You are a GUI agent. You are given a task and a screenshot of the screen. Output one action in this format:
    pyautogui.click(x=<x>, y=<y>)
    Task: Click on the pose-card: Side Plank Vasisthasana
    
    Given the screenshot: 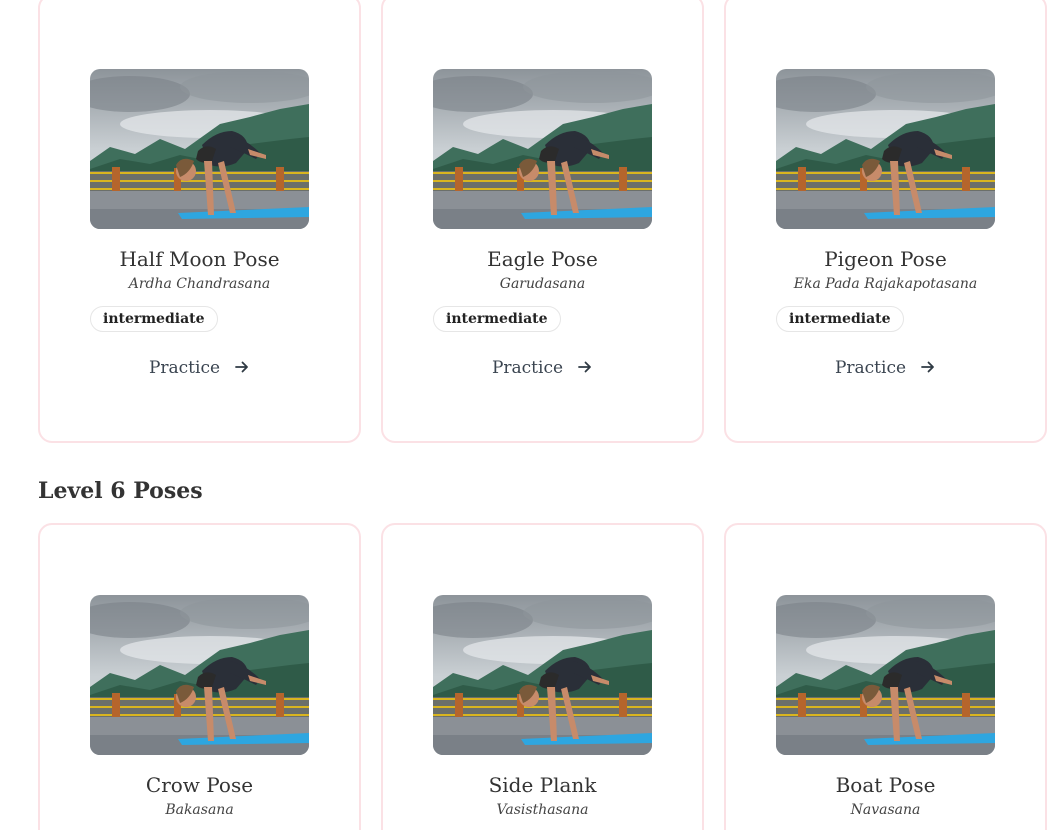 What is the action you would take?
    pyautogui.click(x=542, y=676)
    